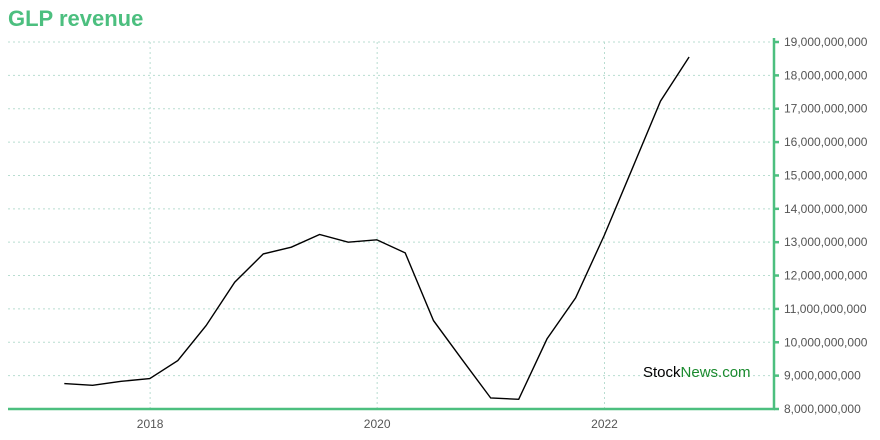 Image resolution: width=880 pixels, height=440 pixels. What do you see at coordinates (826, 109) in the screenshot?
I see `y-tick-label: 17,000,000,000` at bounding box center [826, 109].